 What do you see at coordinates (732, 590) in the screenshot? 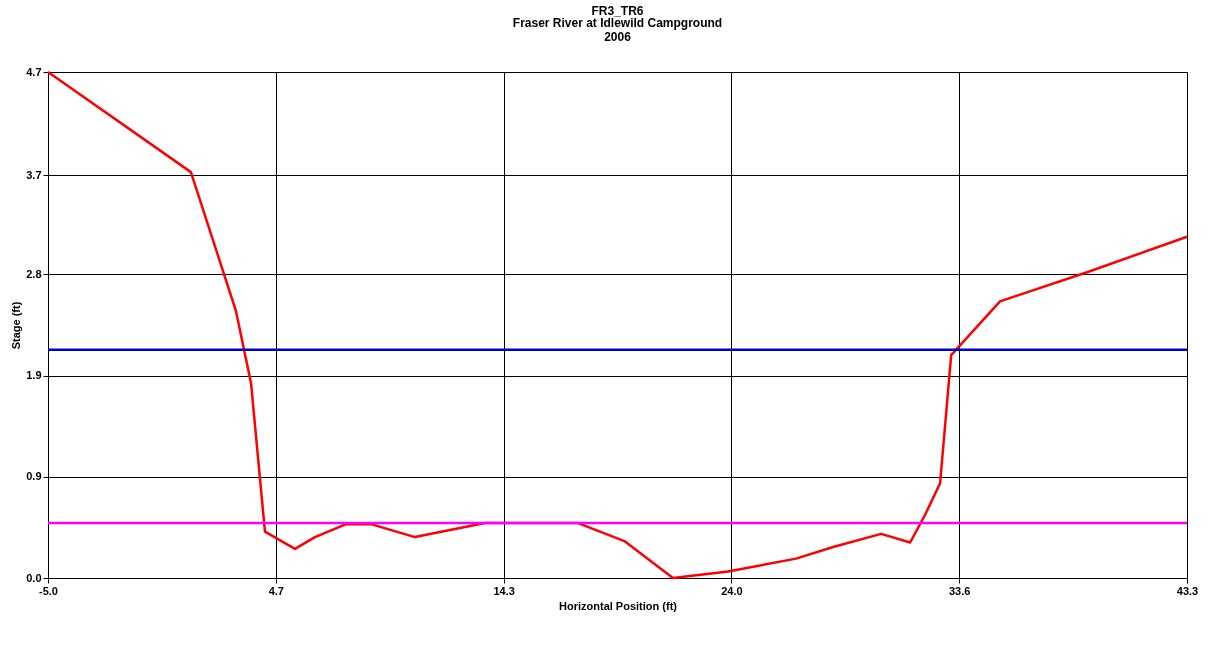
I see `x-tick-label: 24.0` at bounding box center [732, 590].